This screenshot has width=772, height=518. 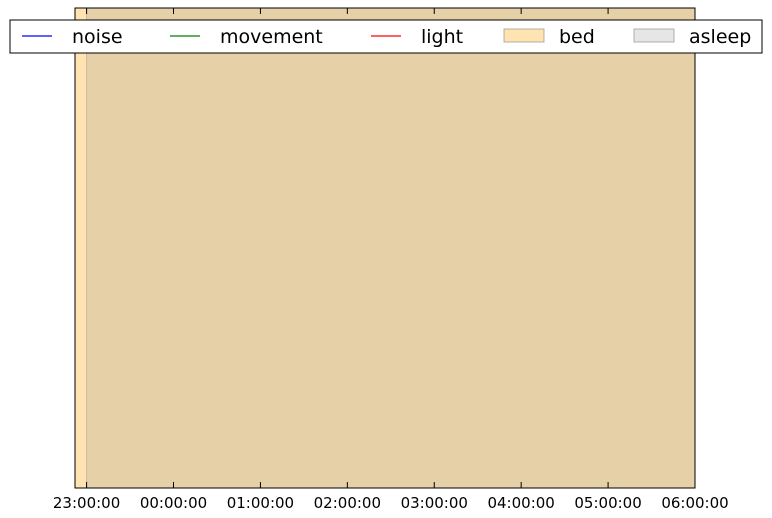 I want to click on light-legend-label: light, so click(x=442, y=37).